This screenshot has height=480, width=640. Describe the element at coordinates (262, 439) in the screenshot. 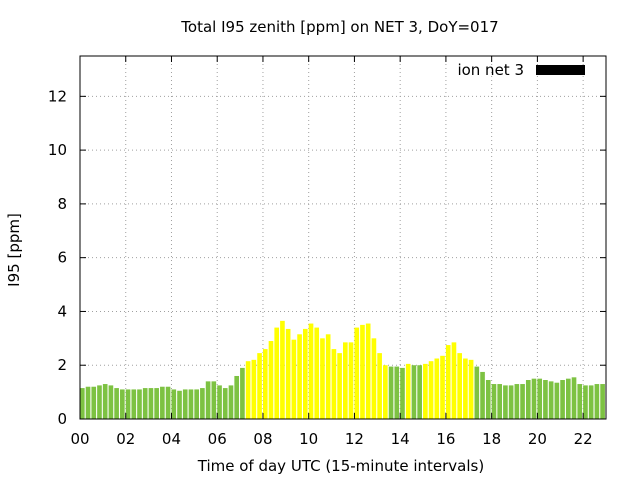

I see `x-tick-label: 08` at that location.